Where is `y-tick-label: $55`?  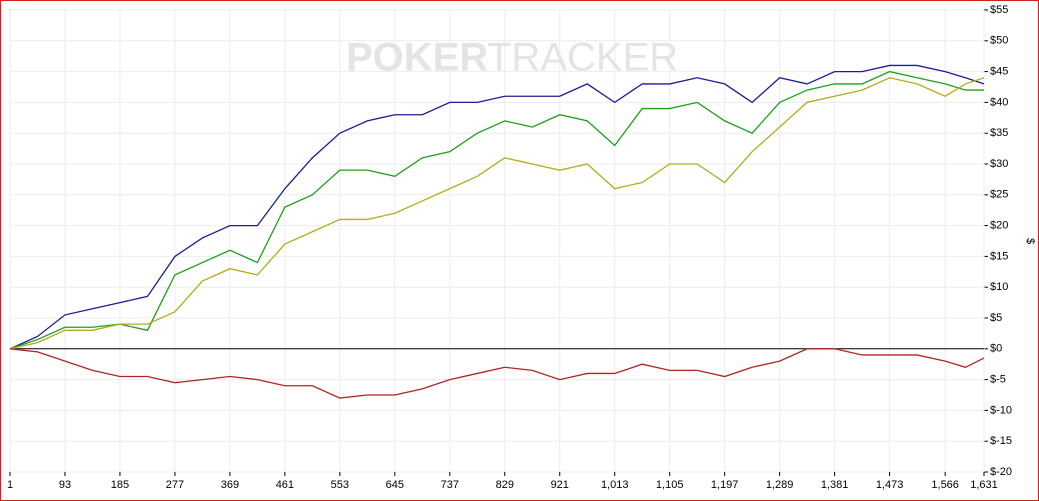 y-tick-label: $55 is located at coordinates (999, 10).